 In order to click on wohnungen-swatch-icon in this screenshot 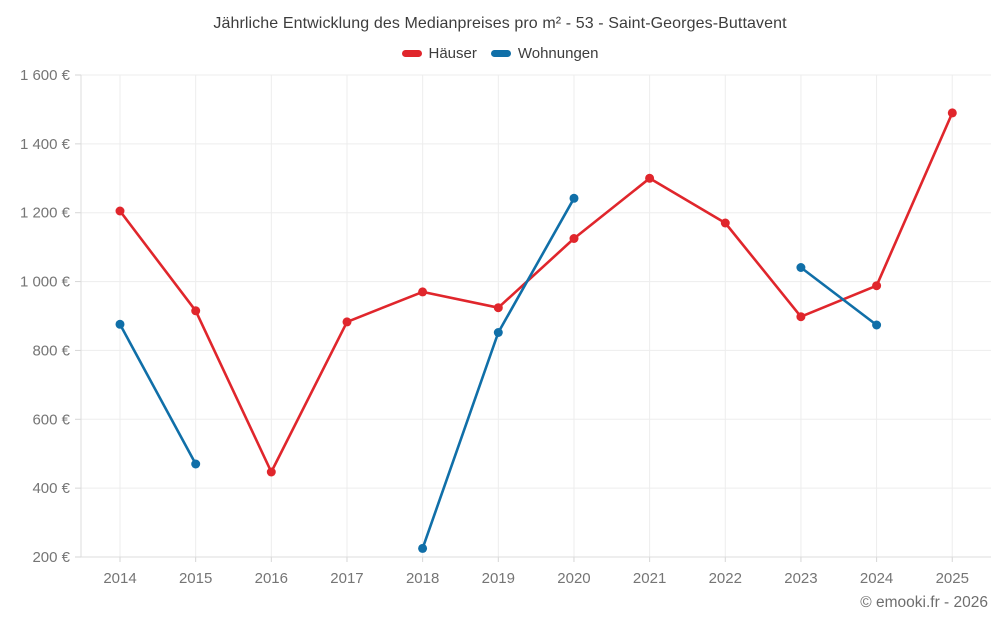, I will do `click(500, 53)`.